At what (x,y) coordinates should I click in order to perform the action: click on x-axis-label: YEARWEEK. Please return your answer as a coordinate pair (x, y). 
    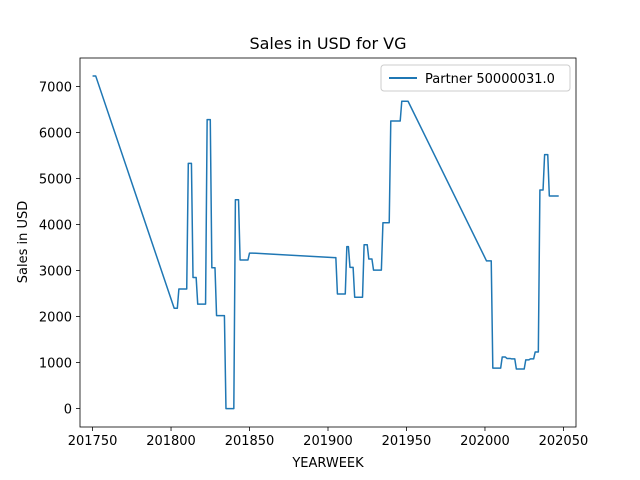
    Looking at the image, I should click on (327, 463).